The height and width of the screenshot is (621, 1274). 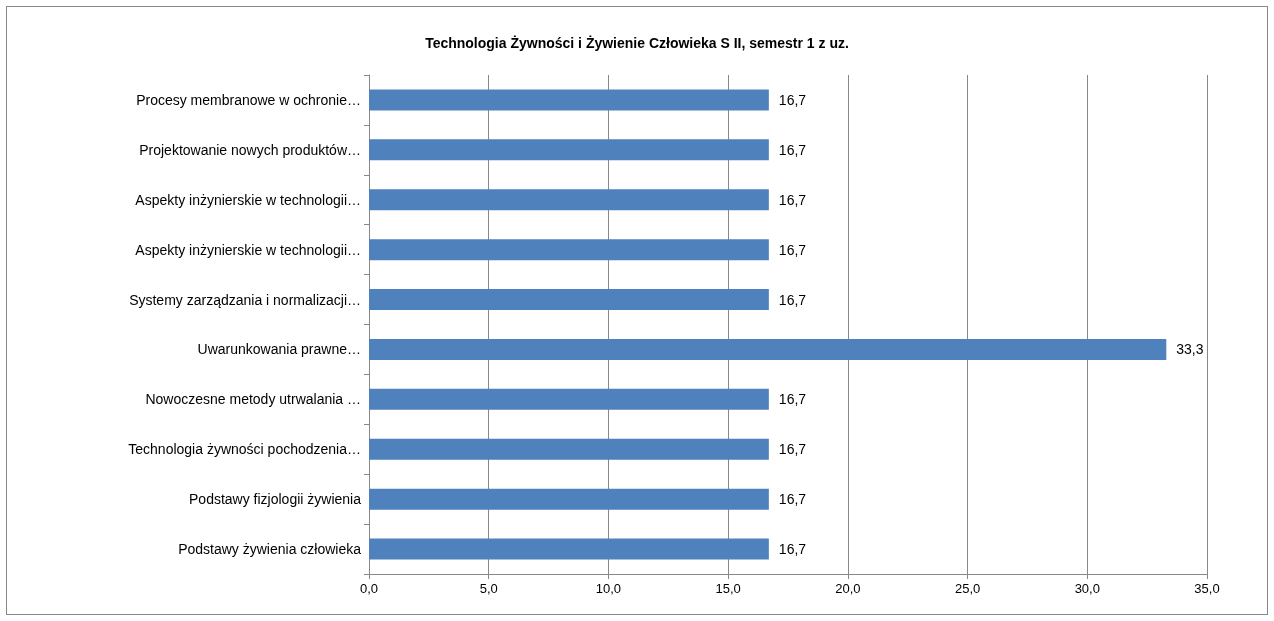 I want to click on chart-title: Technologia Żywności i Żywienie Człowieka S II, semestr 1 z uz., so click(x=637, y=43).